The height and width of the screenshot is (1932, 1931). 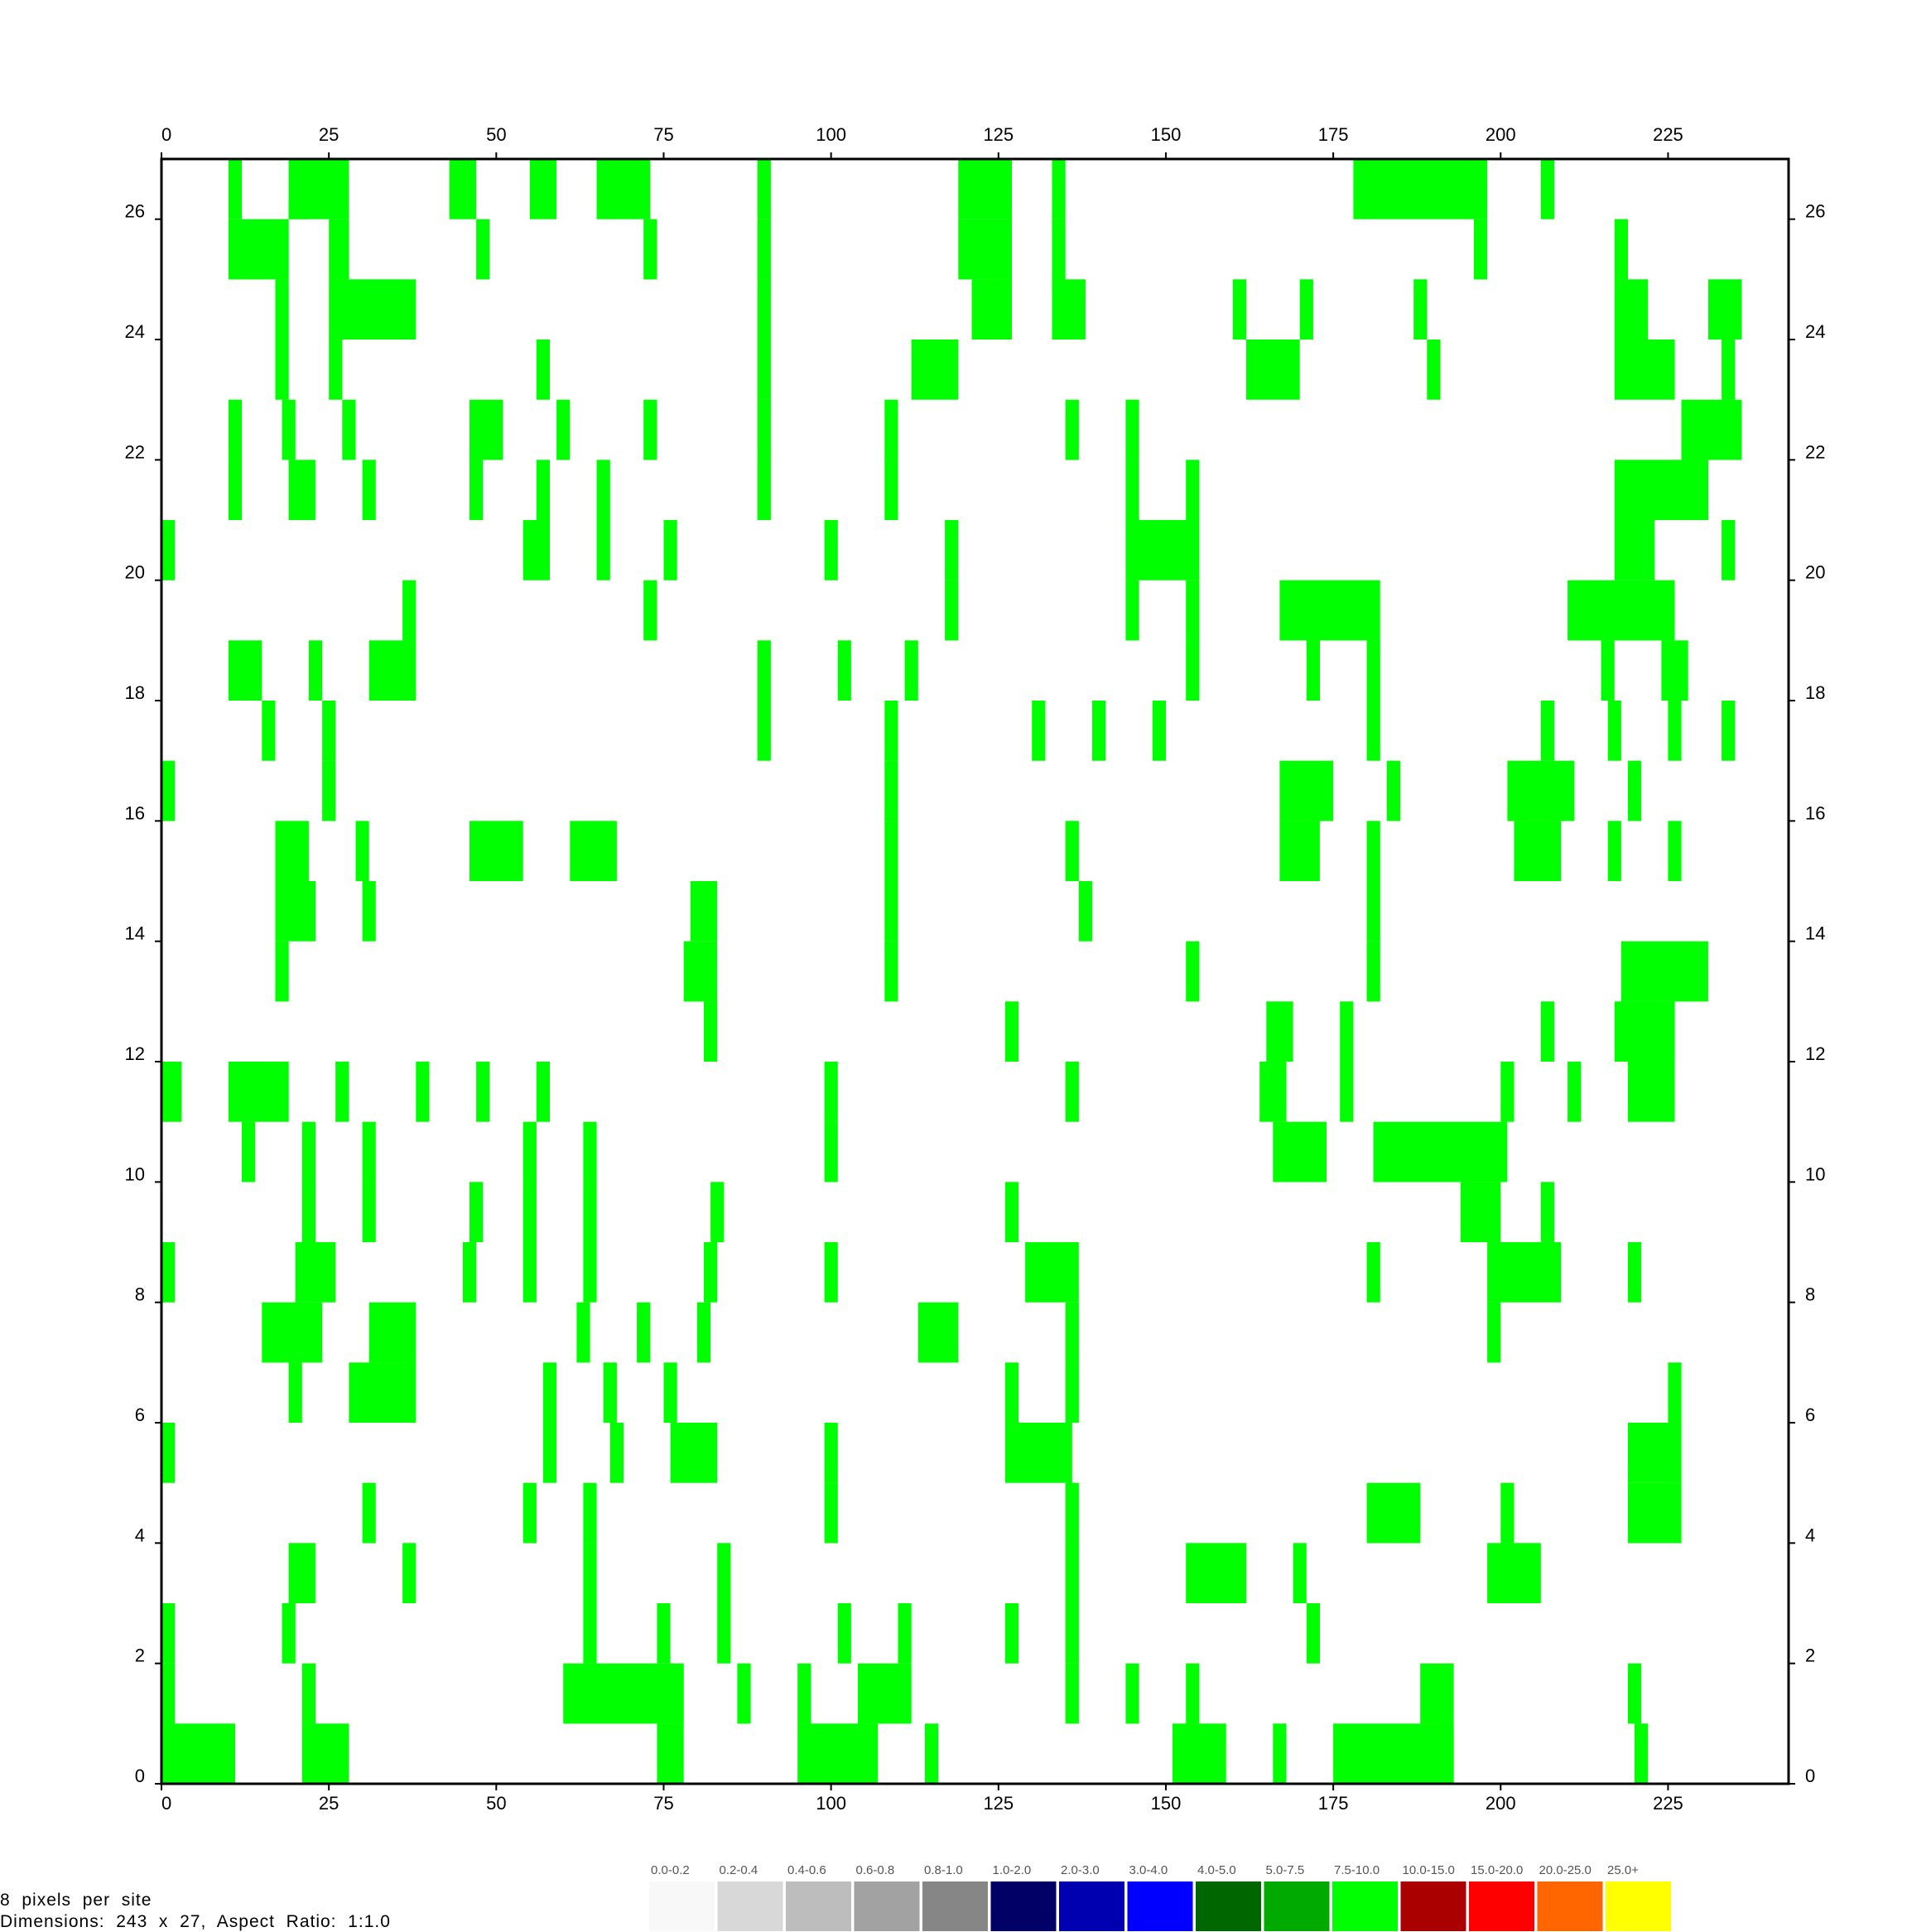 What do you see at coordinates (1497, 1870) in the screenshot?
I see `legend-label: 15.0-20.0` at bounding box center [1497, 1870].